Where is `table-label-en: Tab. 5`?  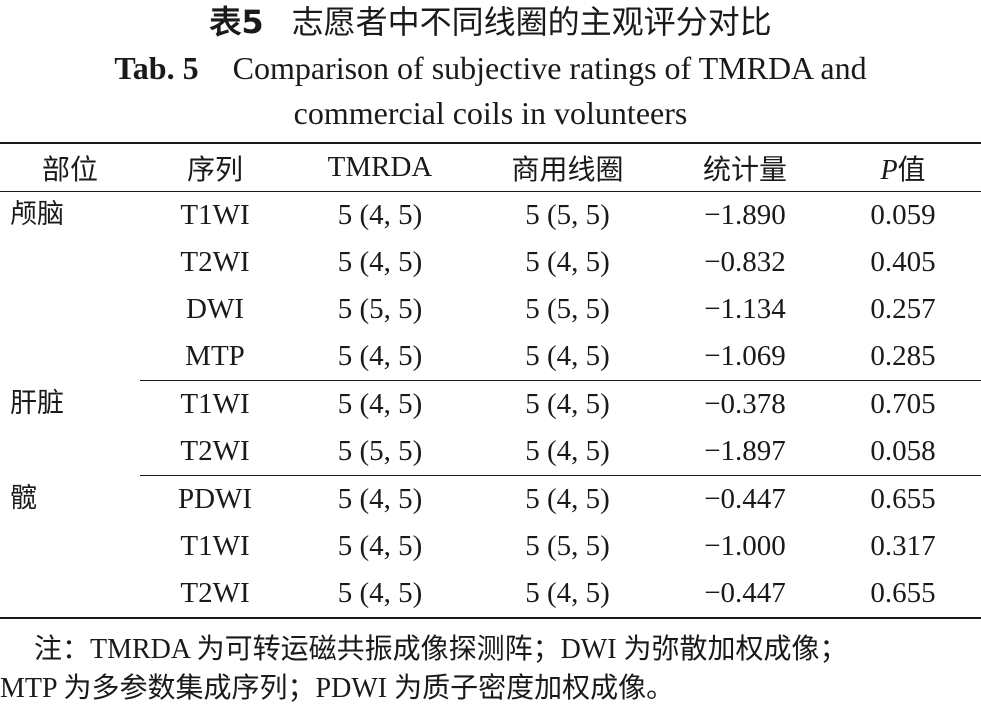 table-label-en: Tab. 5 is located at coordinates (156, 68).